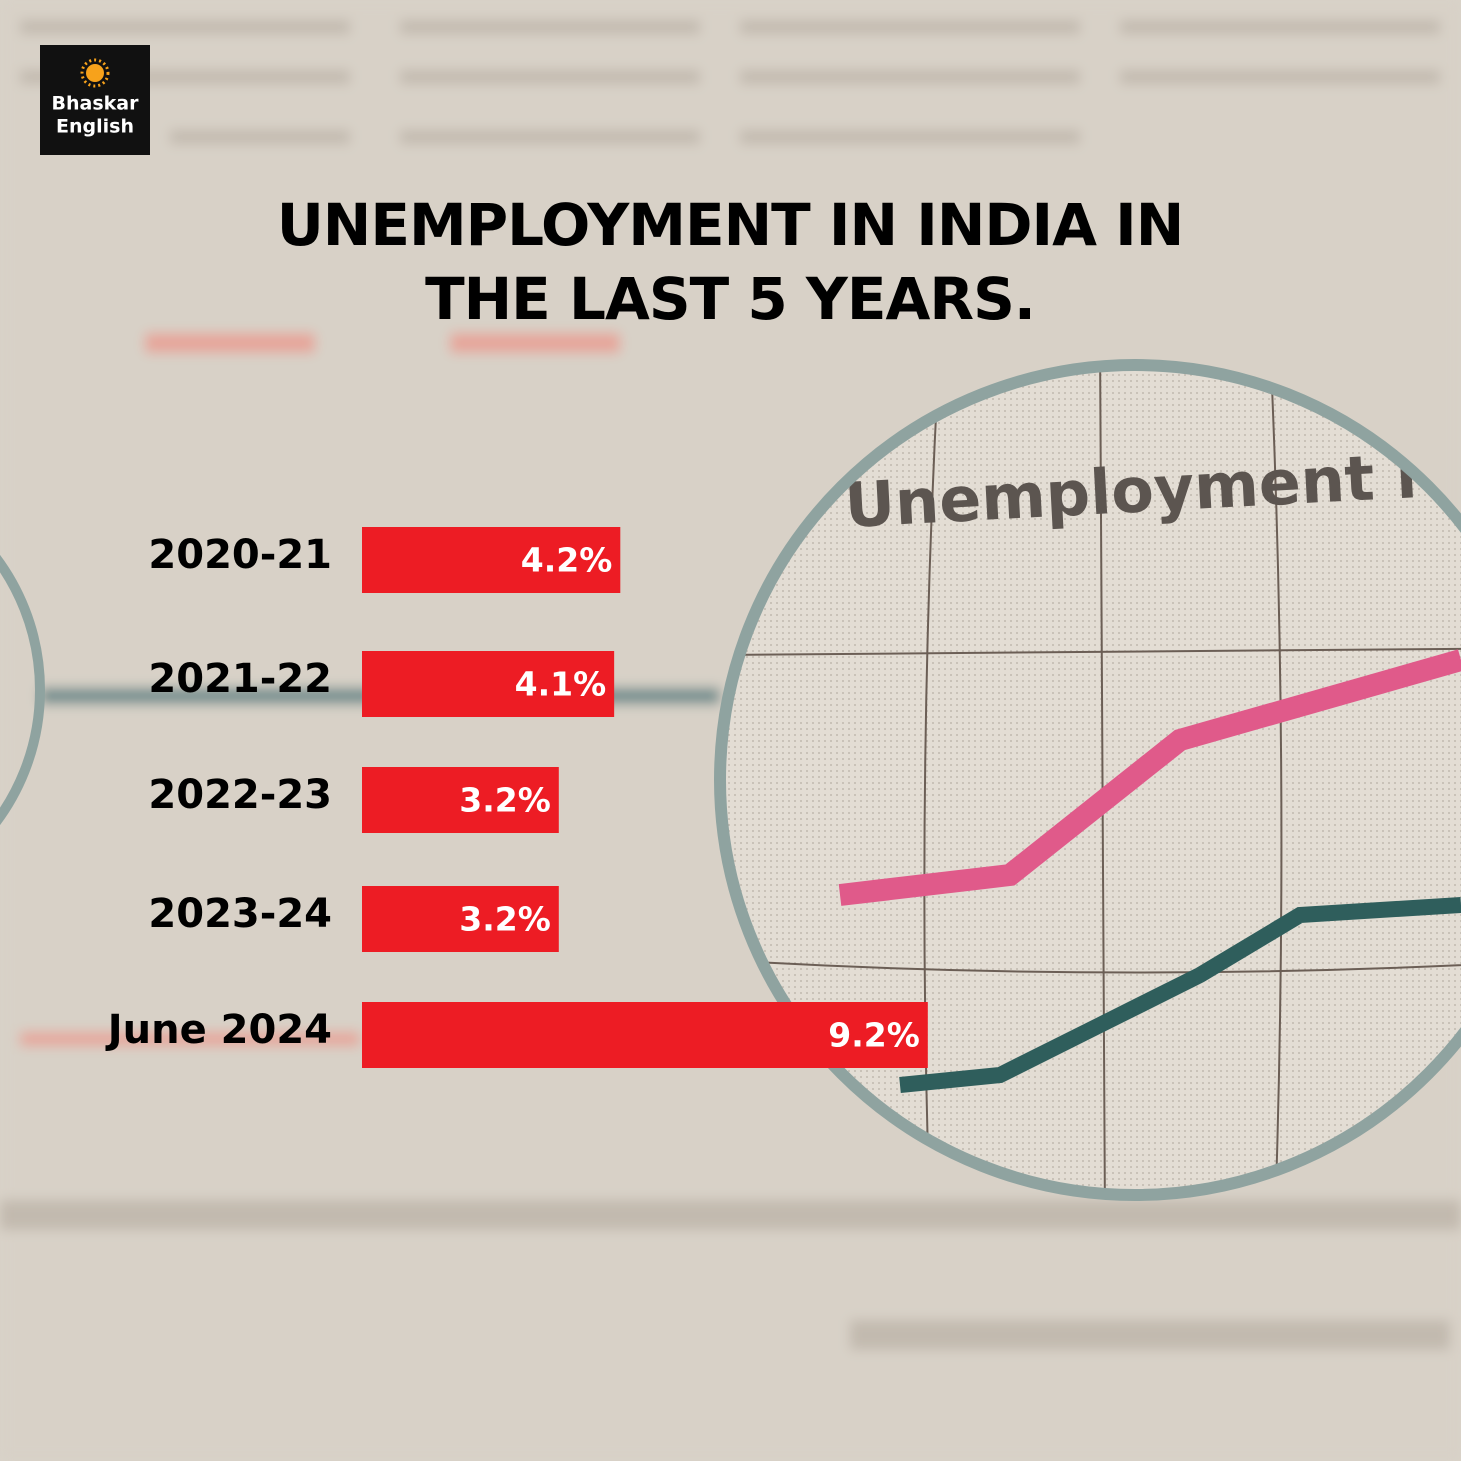 The width and height of the screenshot is (1461, 1461). What do you see at coordinates (240, 679) in the screenshot?
I see `category-label: 2021-22` at bounding box center [240, 679].